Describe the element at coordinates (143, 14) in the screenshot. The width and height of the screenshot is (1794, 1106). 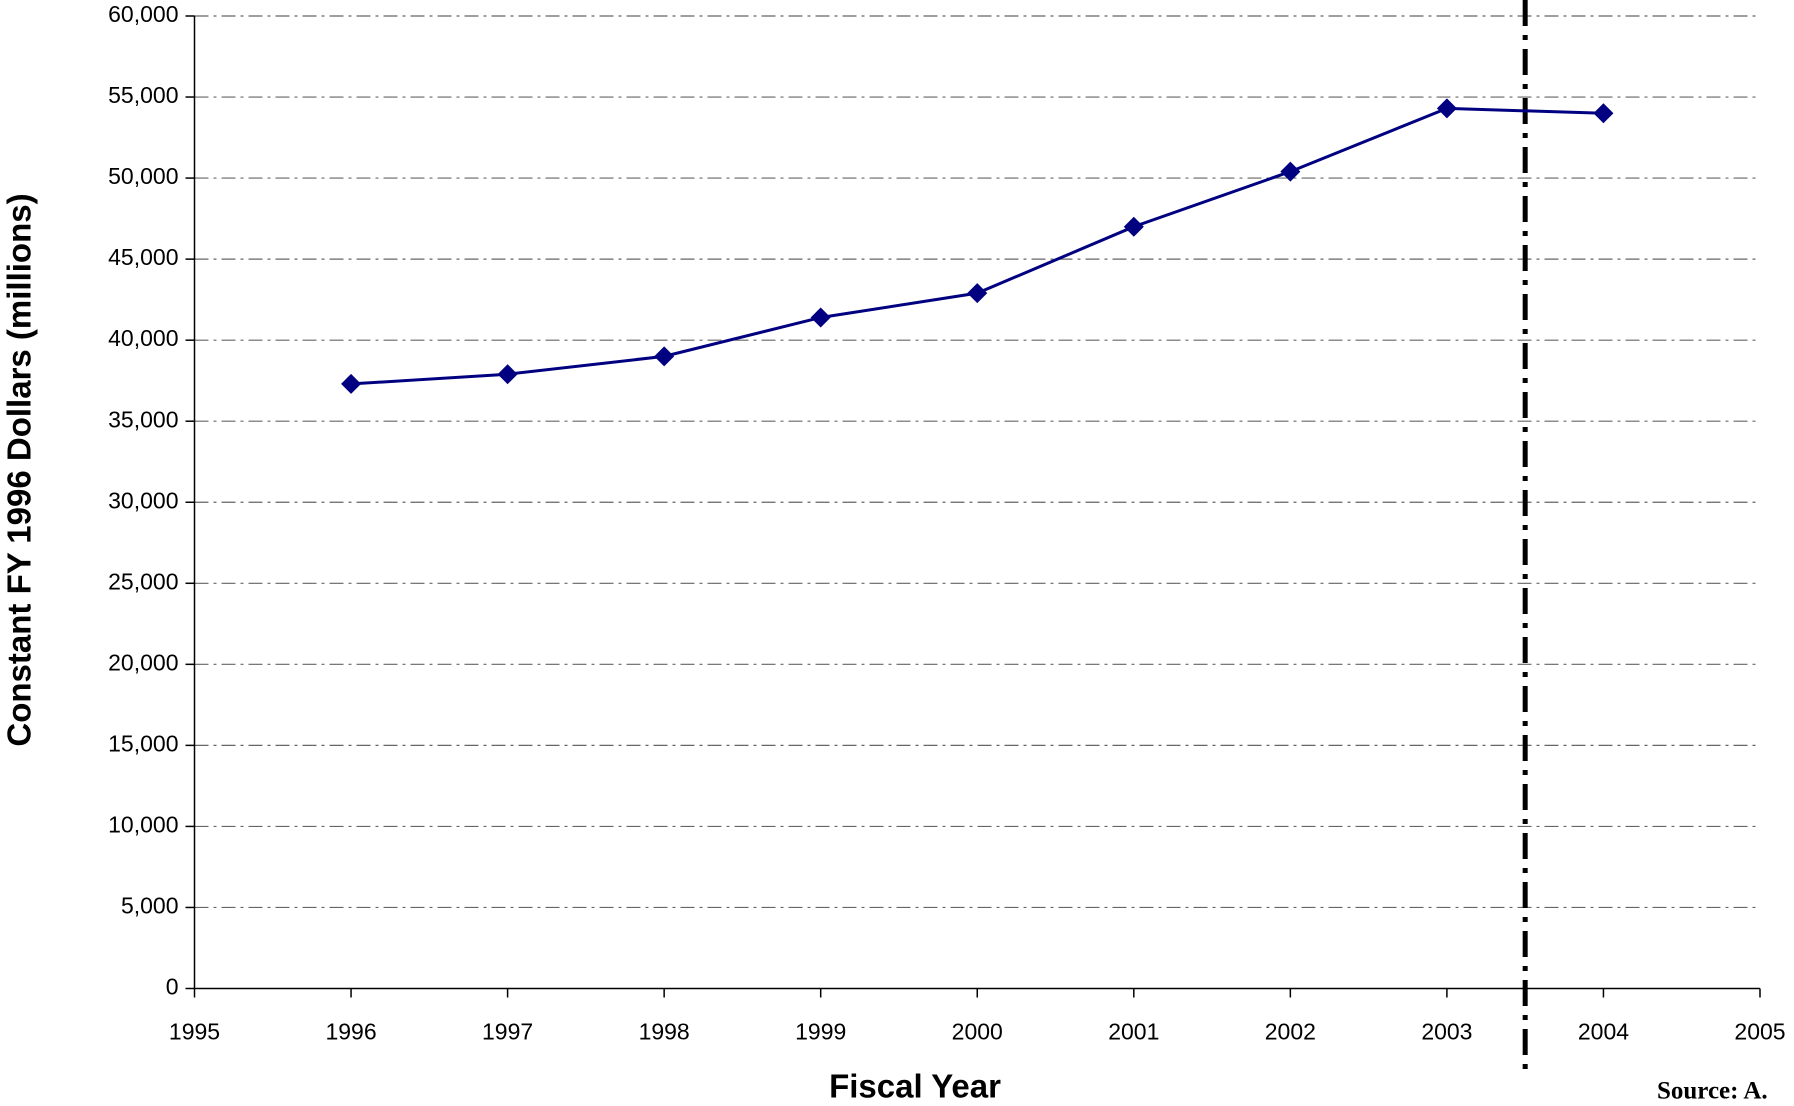
I see `y-tick-label: 60,000` at that location.